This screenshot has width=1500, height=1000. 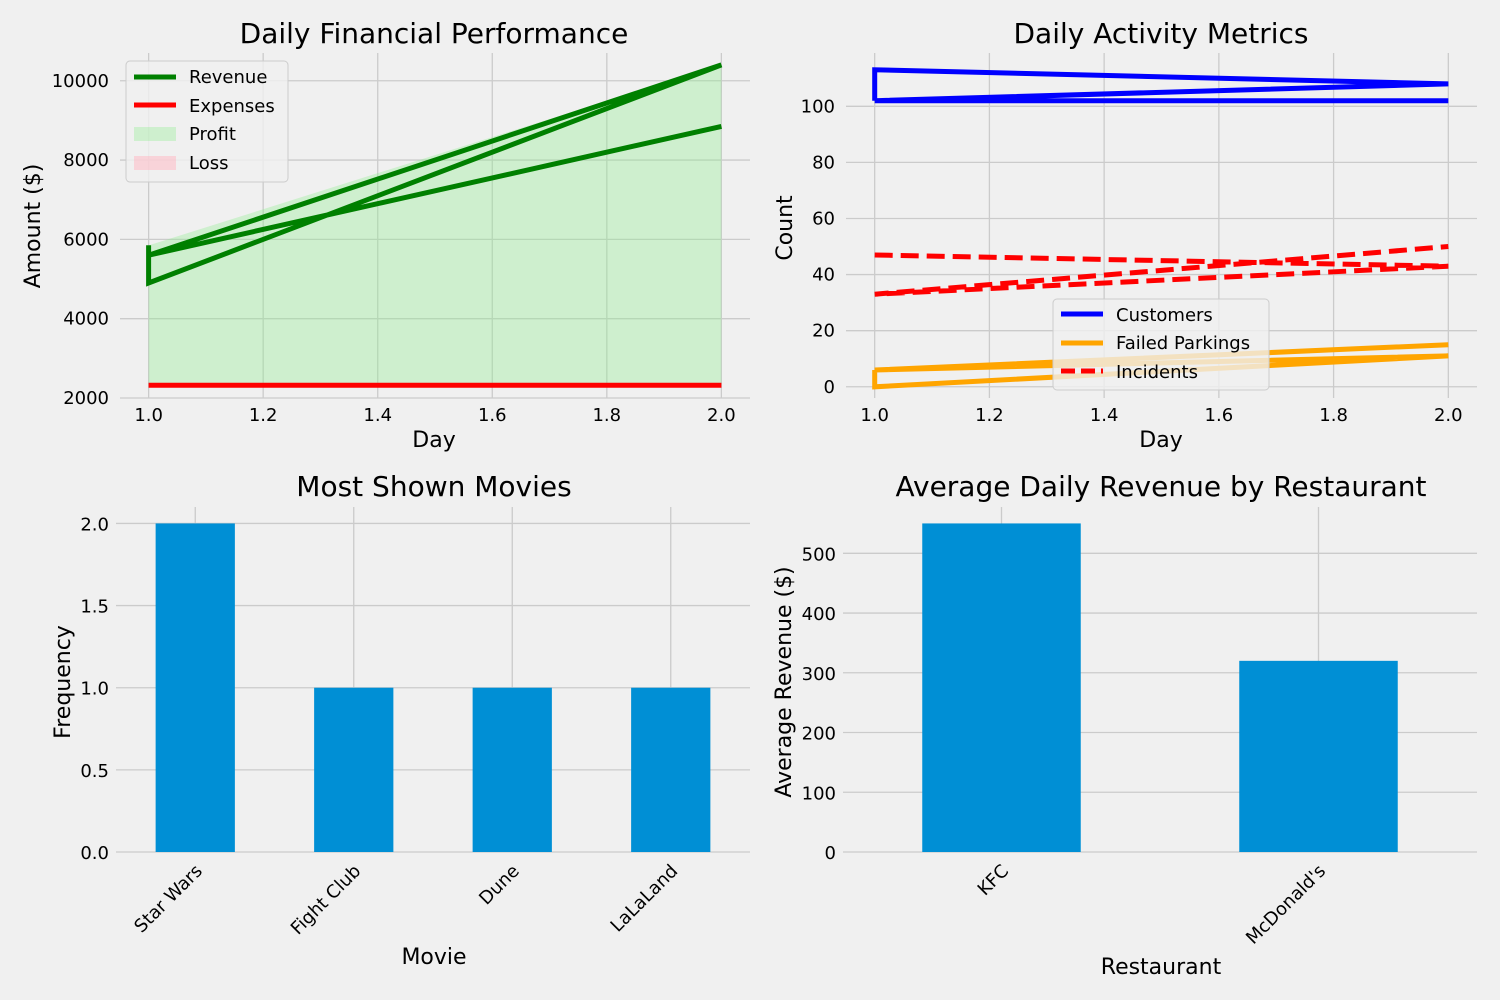 I want to click on y-axis-label: Count, so click(x=785, y=228).